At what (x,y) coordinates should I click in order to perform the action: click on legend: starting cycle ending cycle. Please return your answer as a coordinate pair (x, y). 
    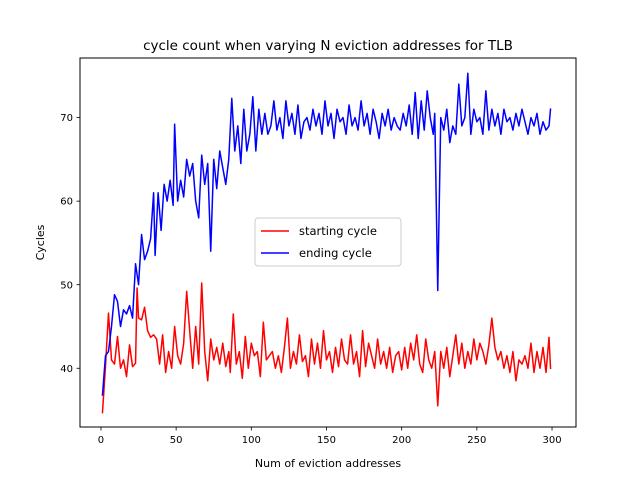
    Looking at the image, I should click on (328, 242).